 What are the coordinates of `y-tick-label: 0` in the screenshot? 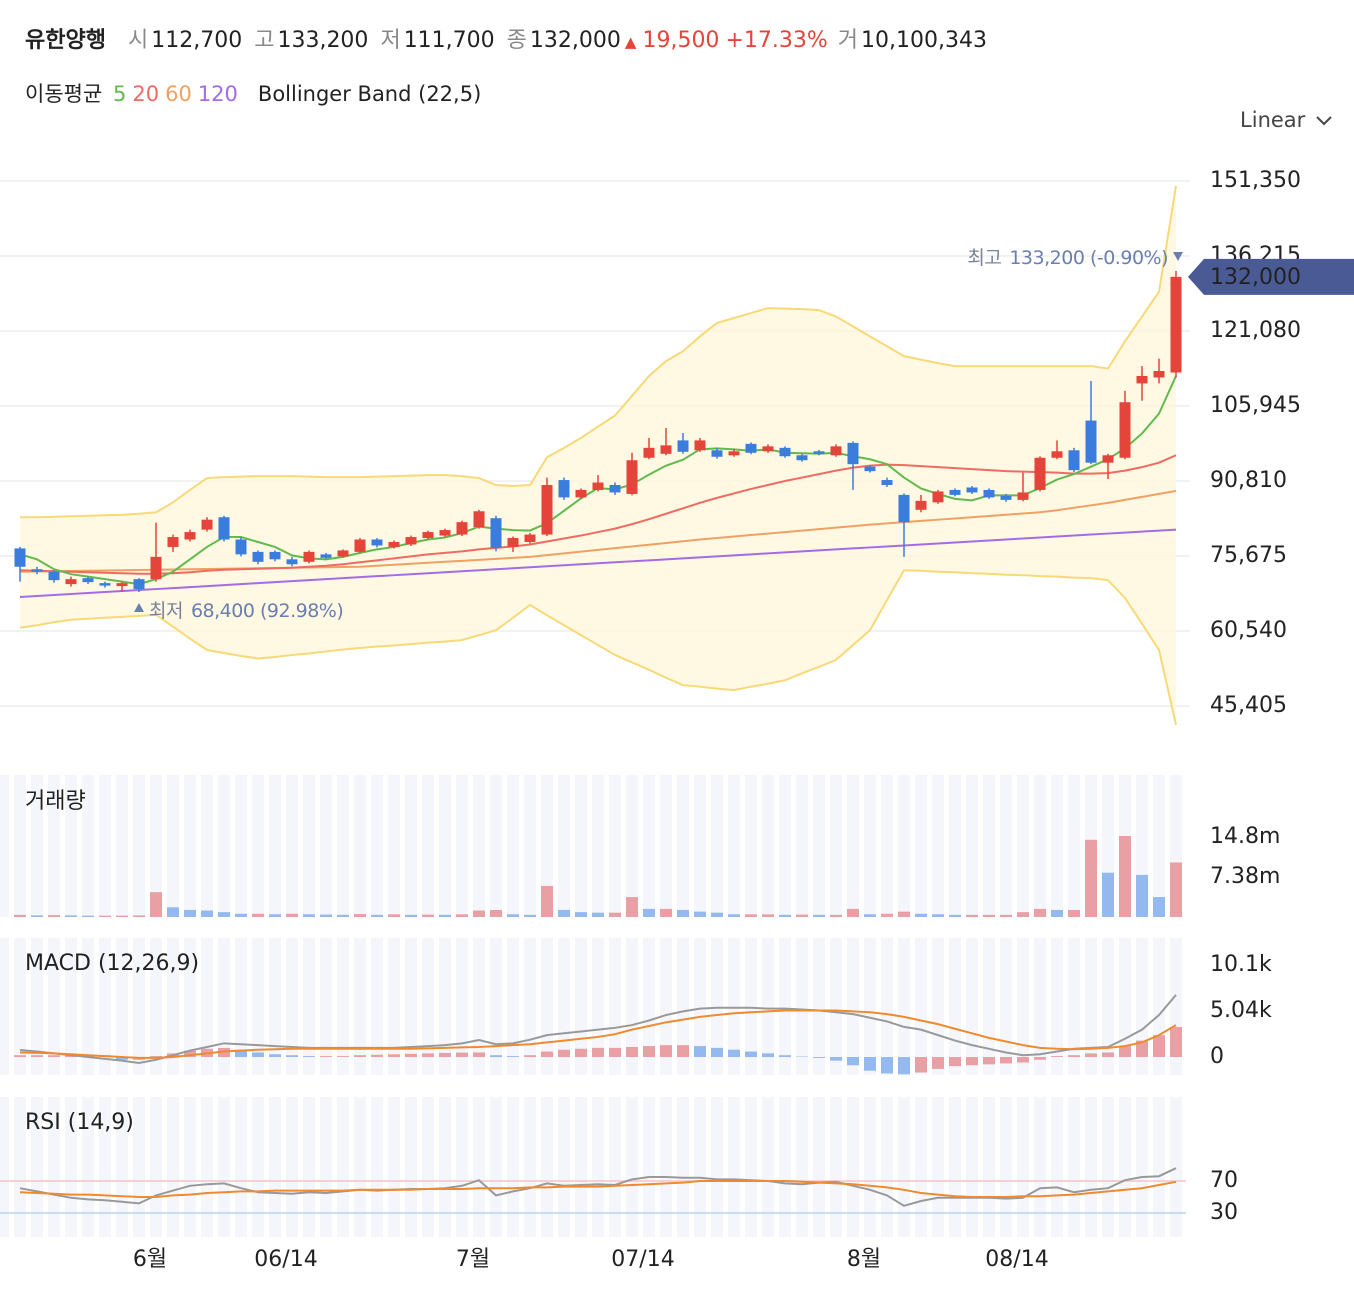 It's located at (1217, 1056).